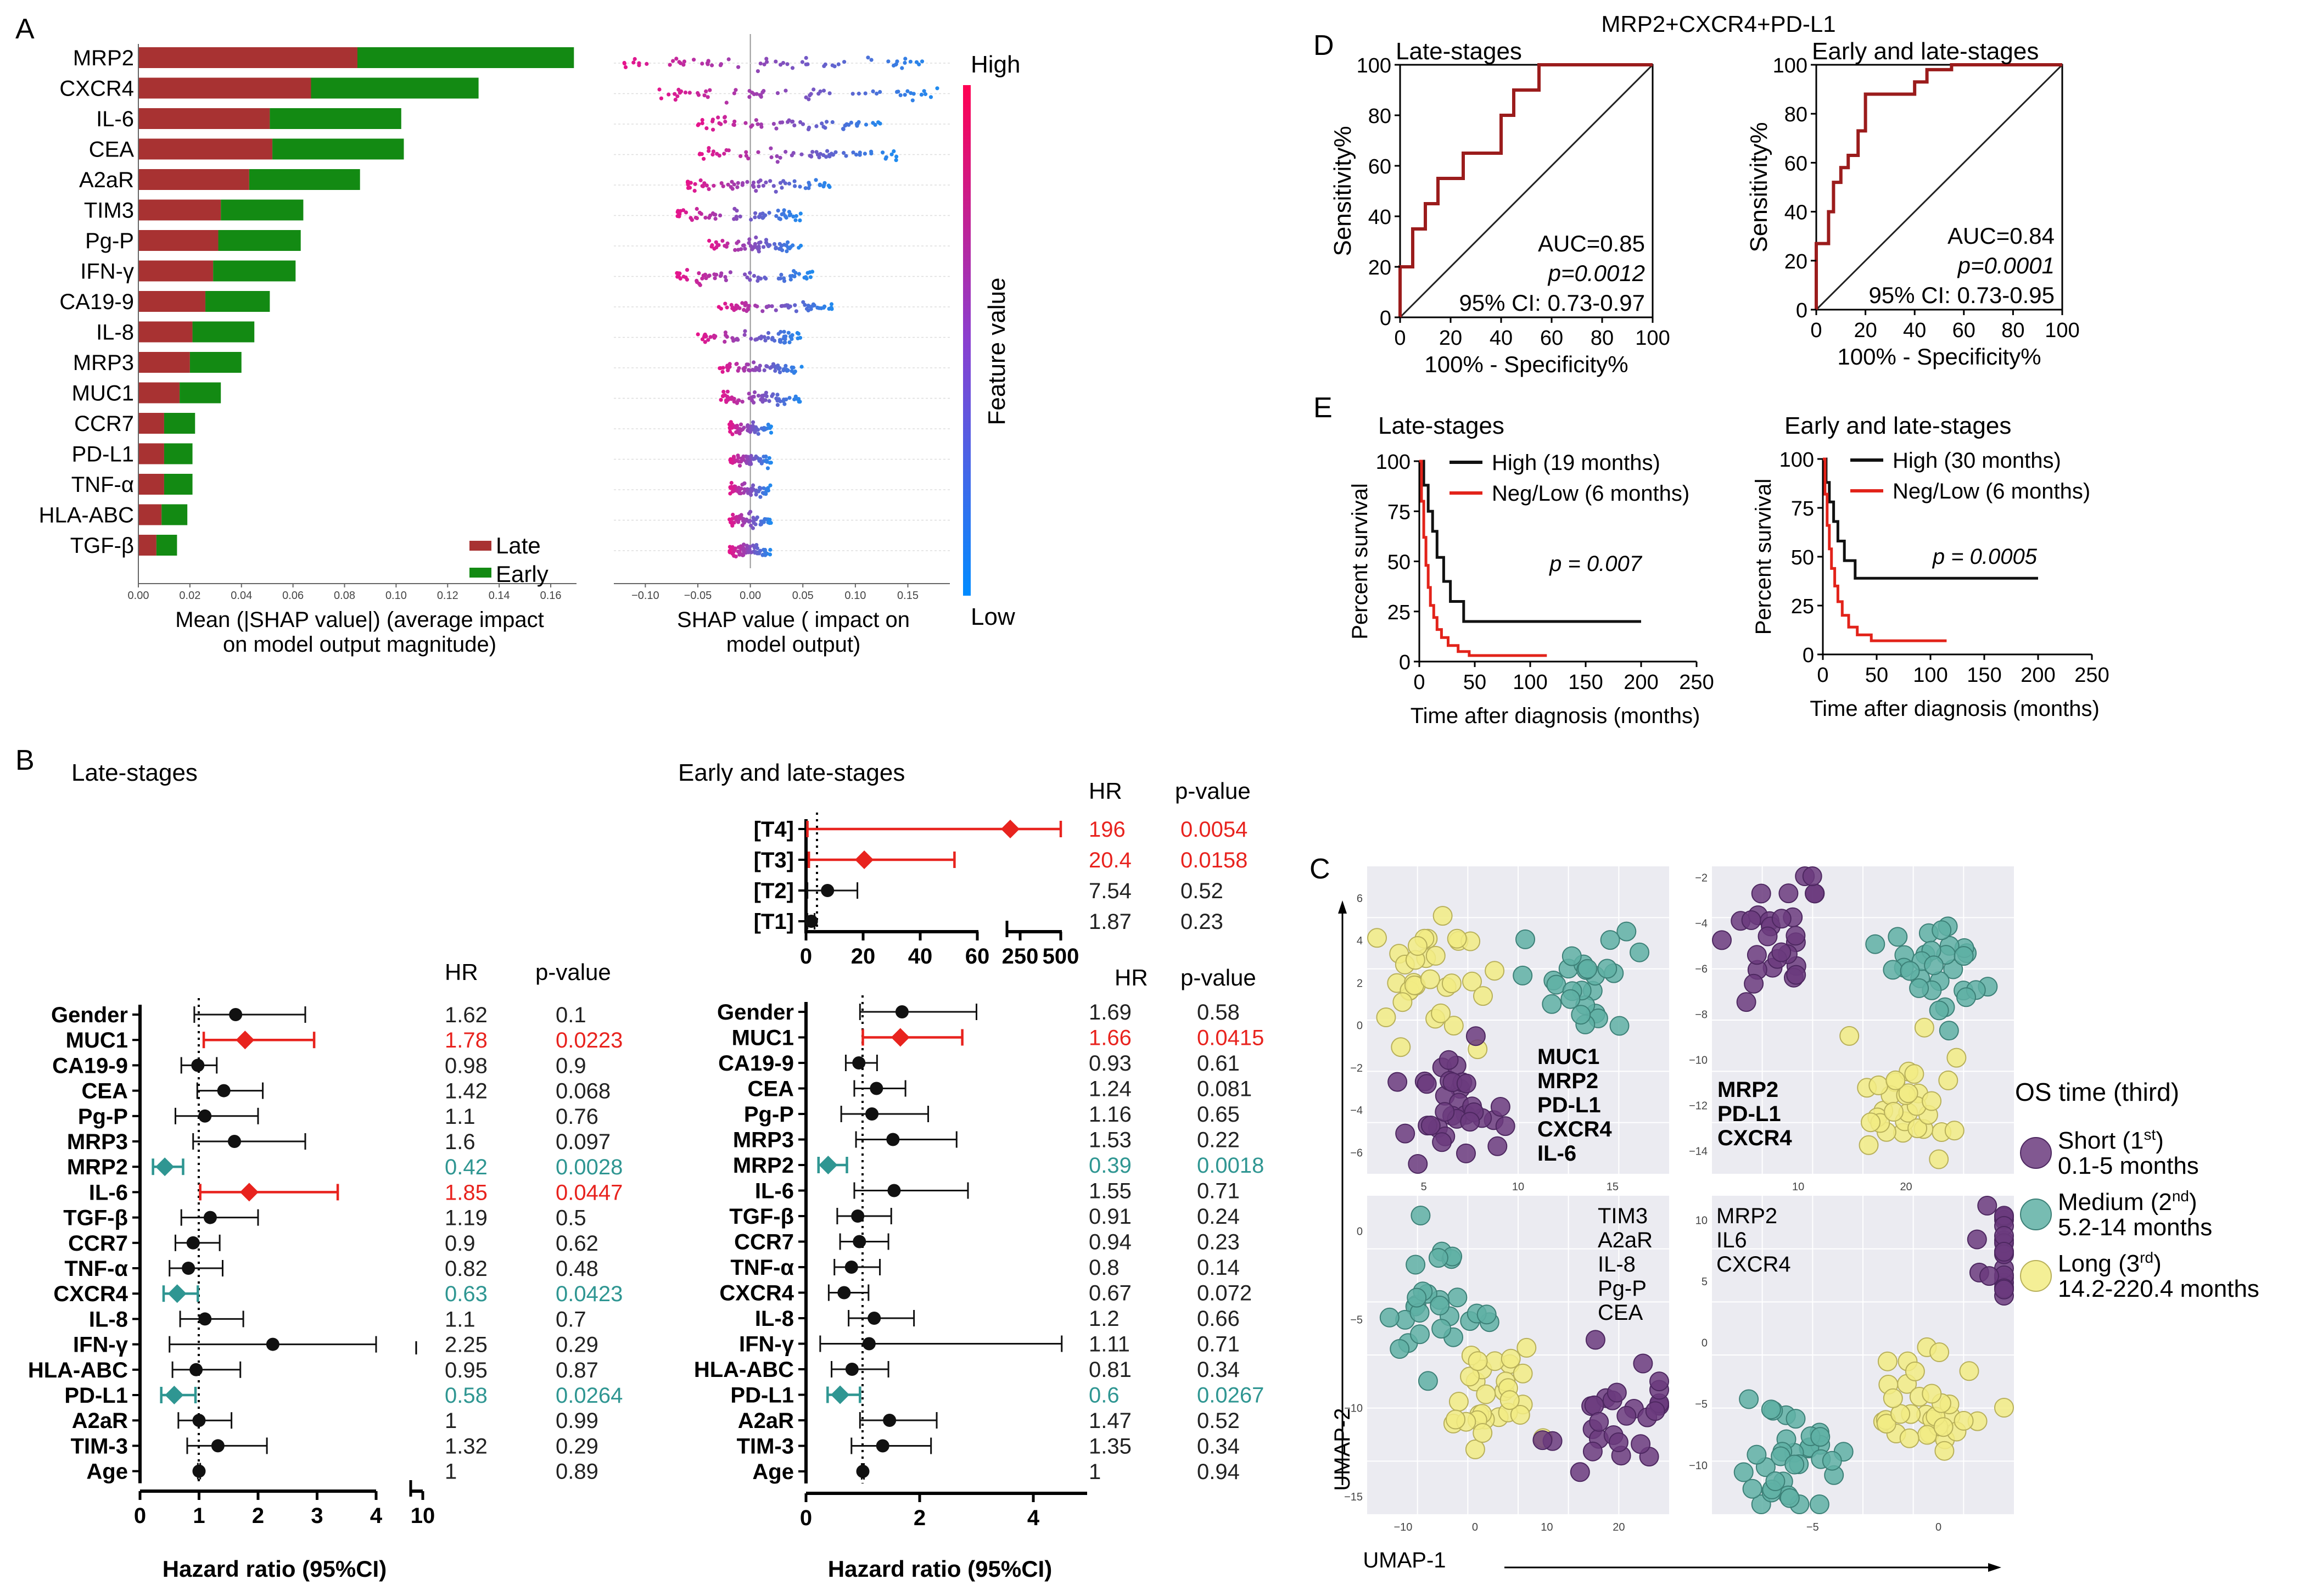 This screenshot has height=1596, width=2317. What do you see at coordinates (1218, 1472) in the screenshot?
I see `p-value: 0.94` at bounding box center [1218, 1472].